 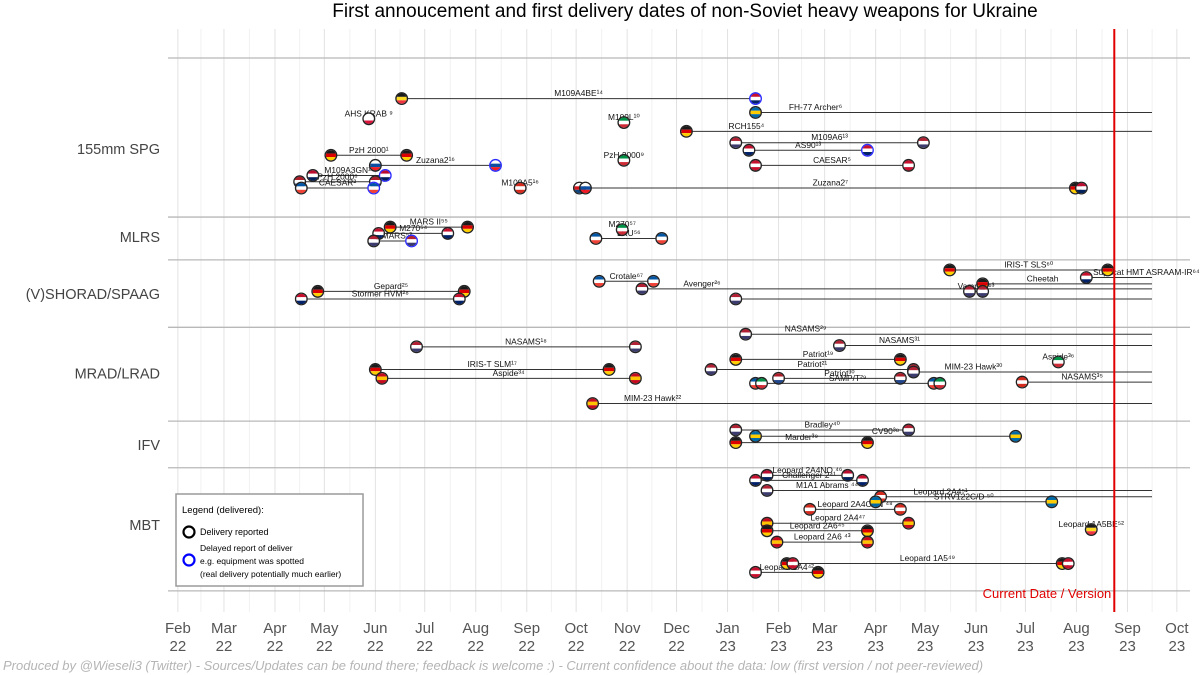 What do you see at coordinates (1025, 628) in the screenshot?
I see `x-tick-month: Jul` at bounding box center [1025, 628].